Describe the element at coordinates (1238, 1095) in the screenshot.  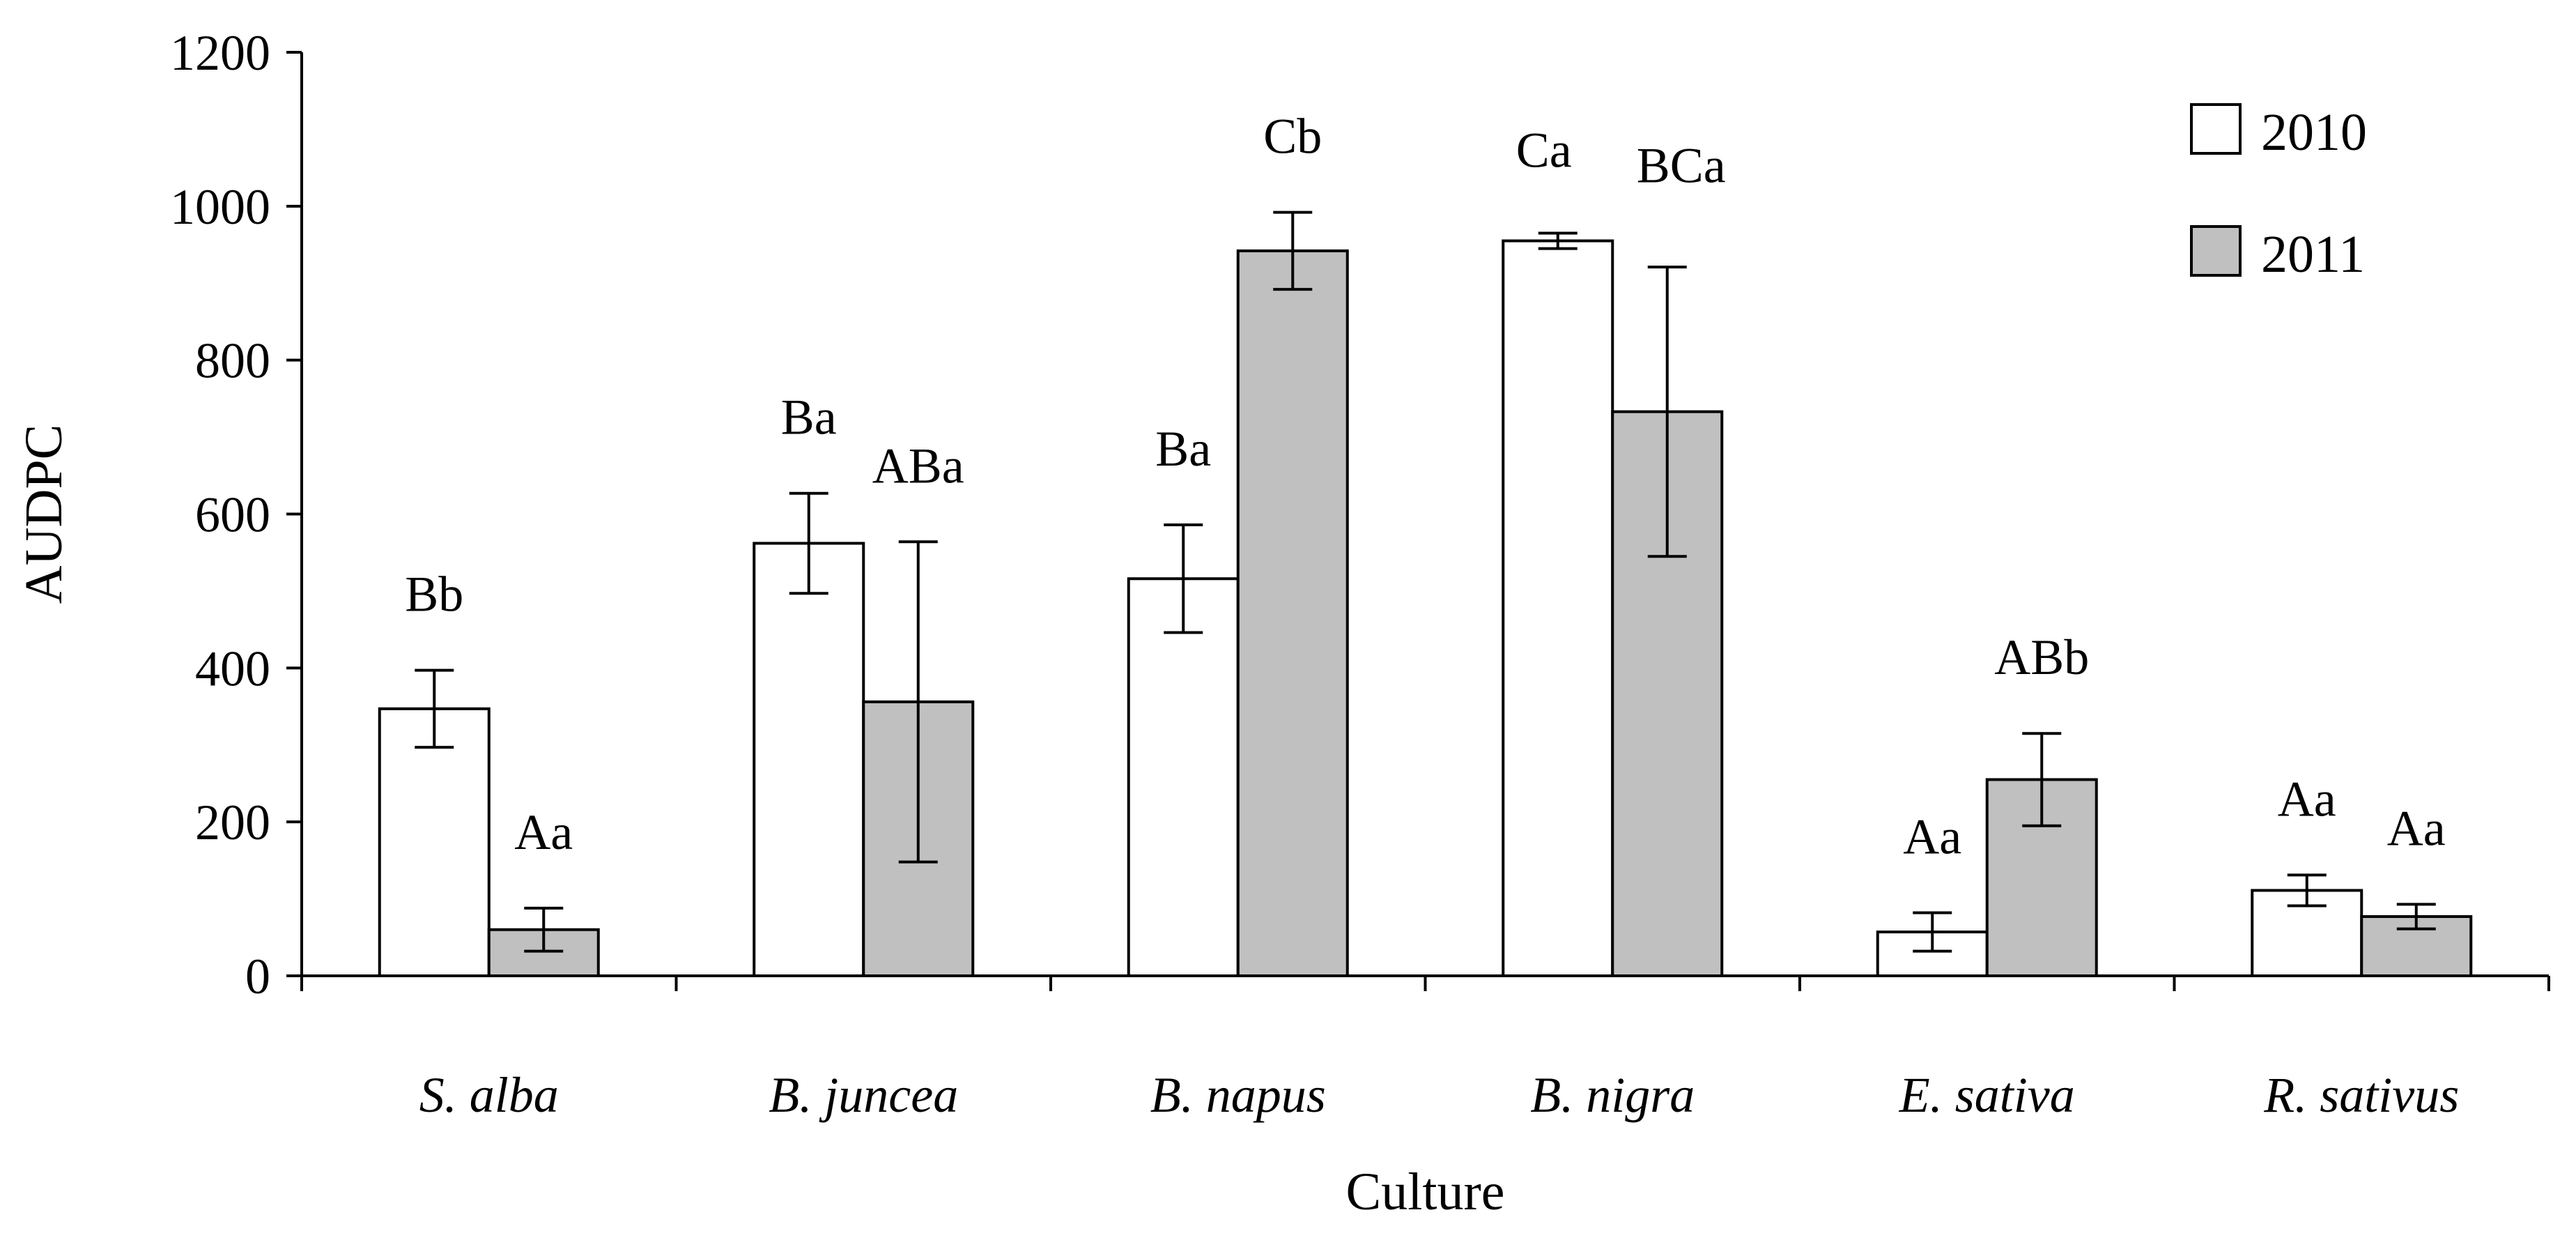
I see `category-label: B. napus` at that location.